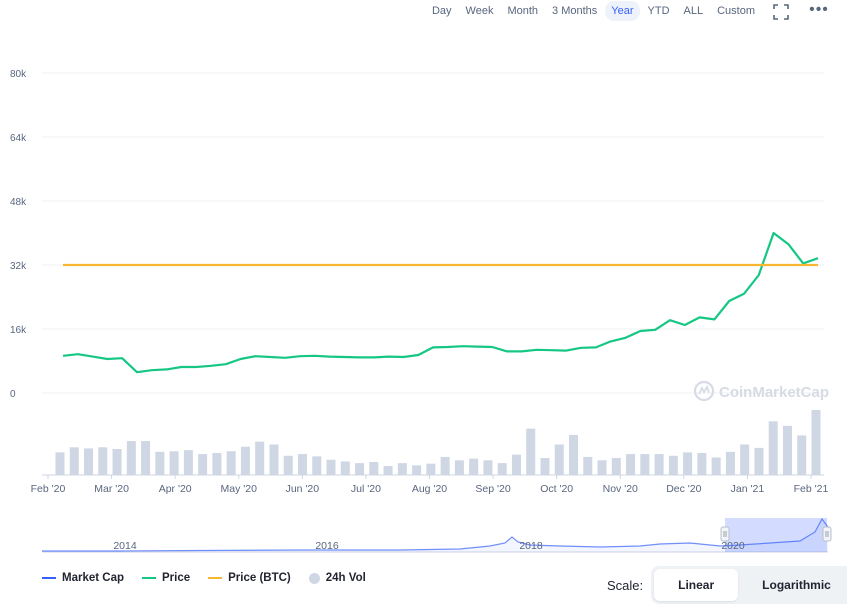 This screenshot has width=847, height=605. What do you see at coordinates (620, 489) in the screenshot?
I see `x-tick-label: Nov '20` at bounding box center [620, 489].